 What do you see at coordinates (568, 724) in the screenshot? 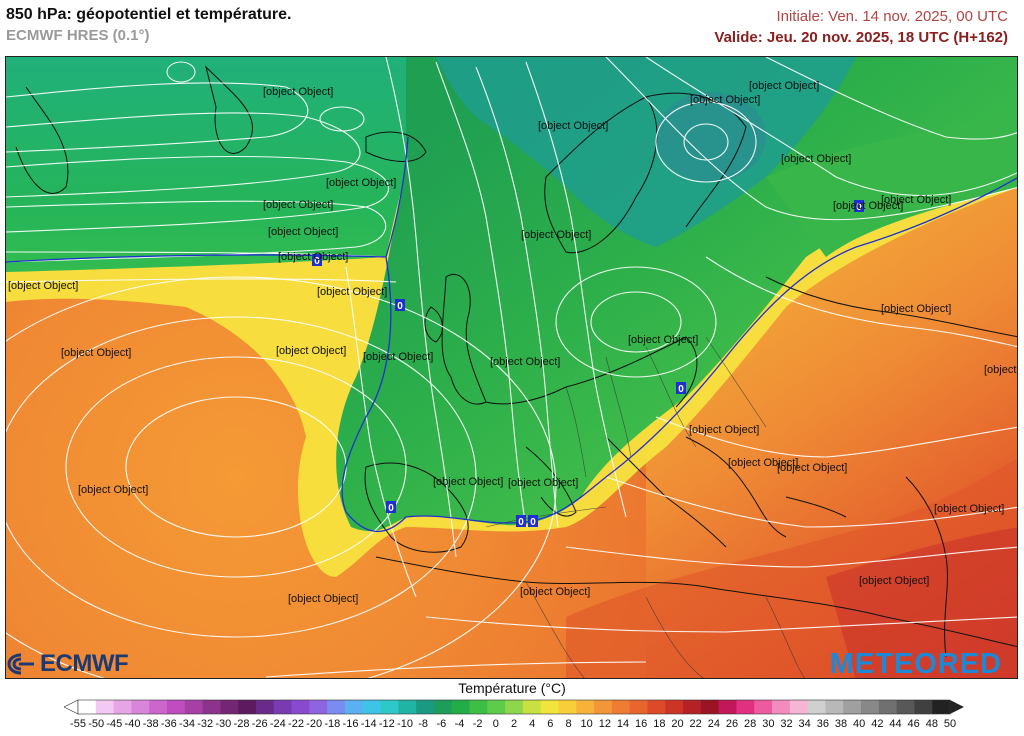
I see `colorbar-tick-label: 8` at bounding box center [568, 724].